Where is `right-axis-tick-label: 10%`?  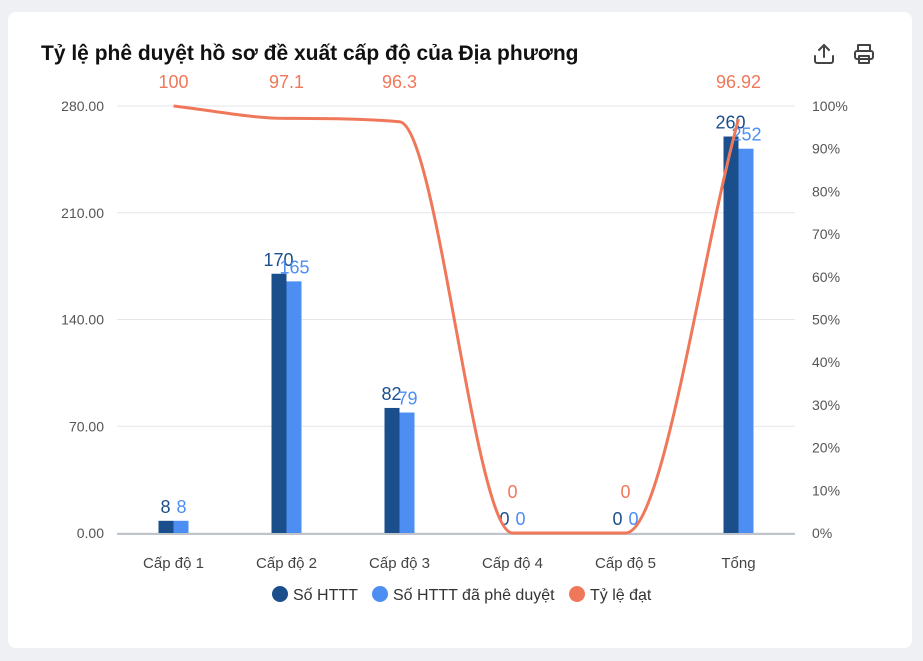
right-axis-tick-label: 10% is located at coordinates (826, 490).